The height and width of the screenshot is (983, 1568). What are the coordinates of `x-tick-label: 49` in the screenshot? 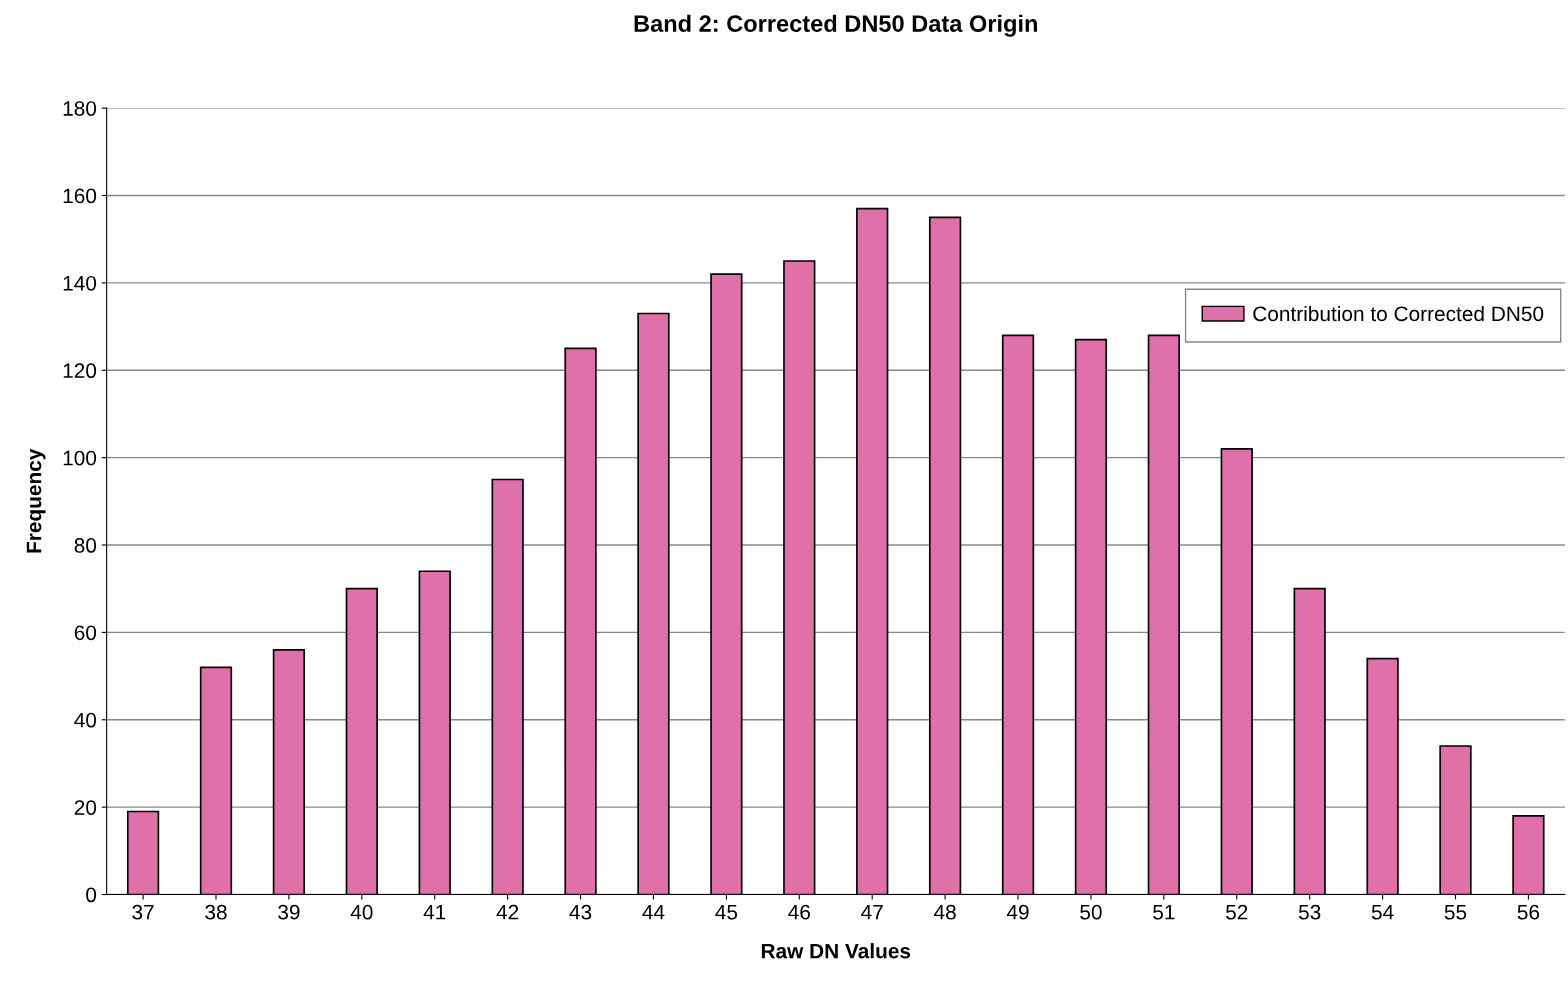 It's located at (1017, 912).